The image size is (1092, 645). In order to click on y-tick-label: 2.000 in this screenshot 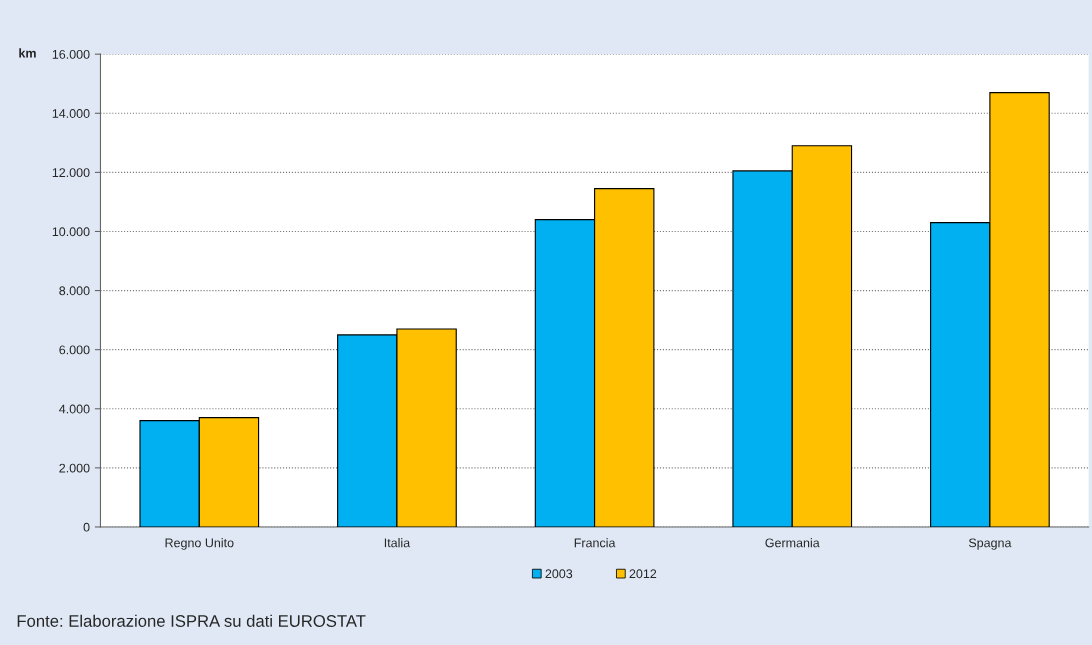, I will do `click(74, 468)`.